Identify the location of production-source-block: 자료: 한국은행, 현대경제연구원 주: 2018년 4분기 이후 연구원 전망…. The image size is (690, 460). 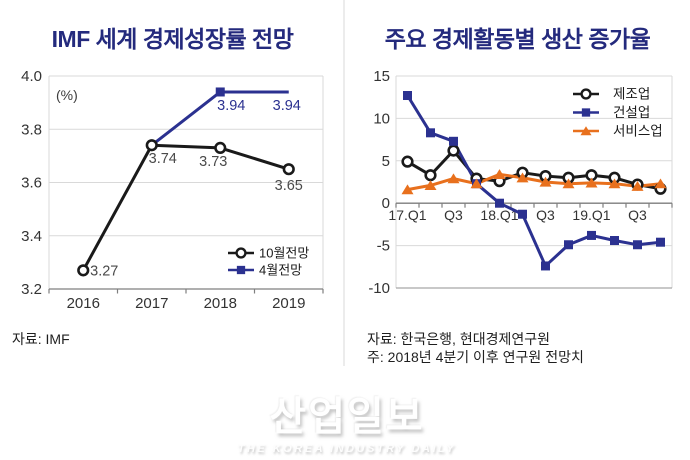
(475, 348).